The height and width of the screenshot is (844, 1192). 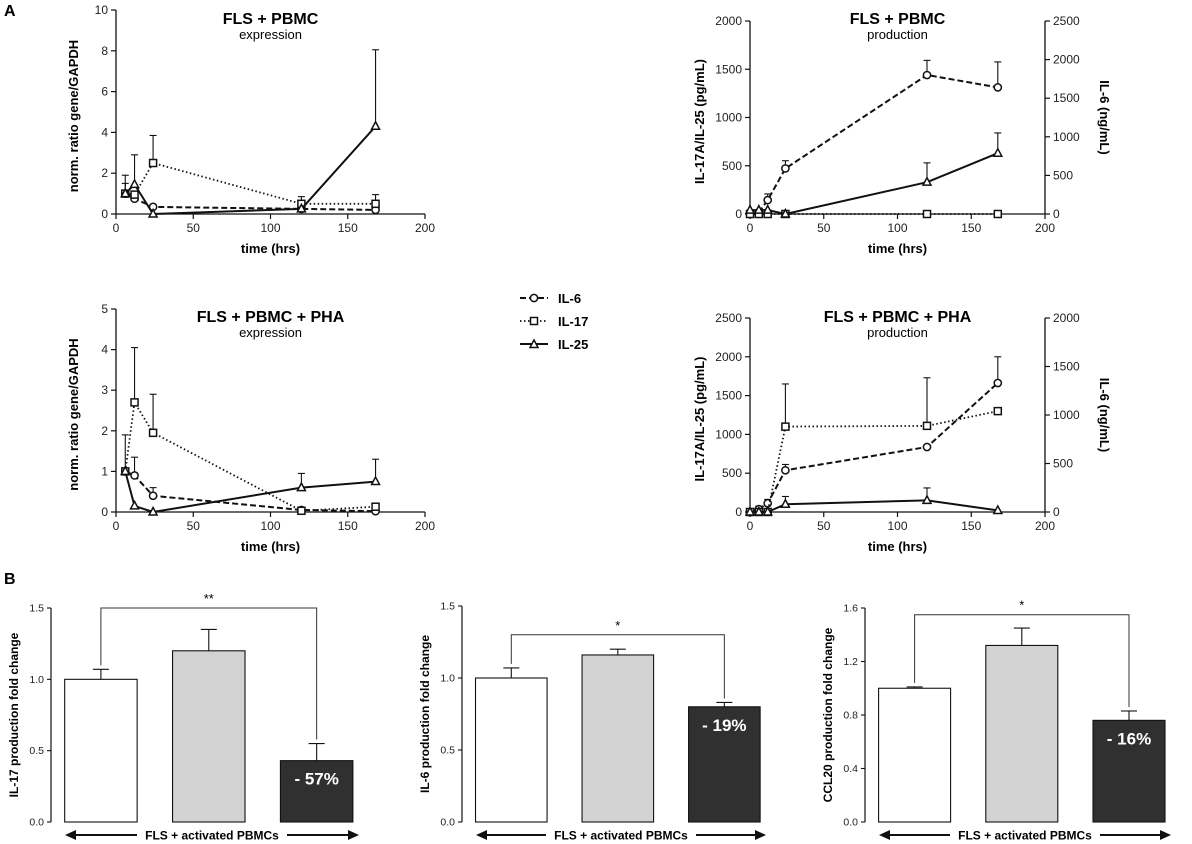 I want to click on panel-label-b: B, so click(x=10, y=579).